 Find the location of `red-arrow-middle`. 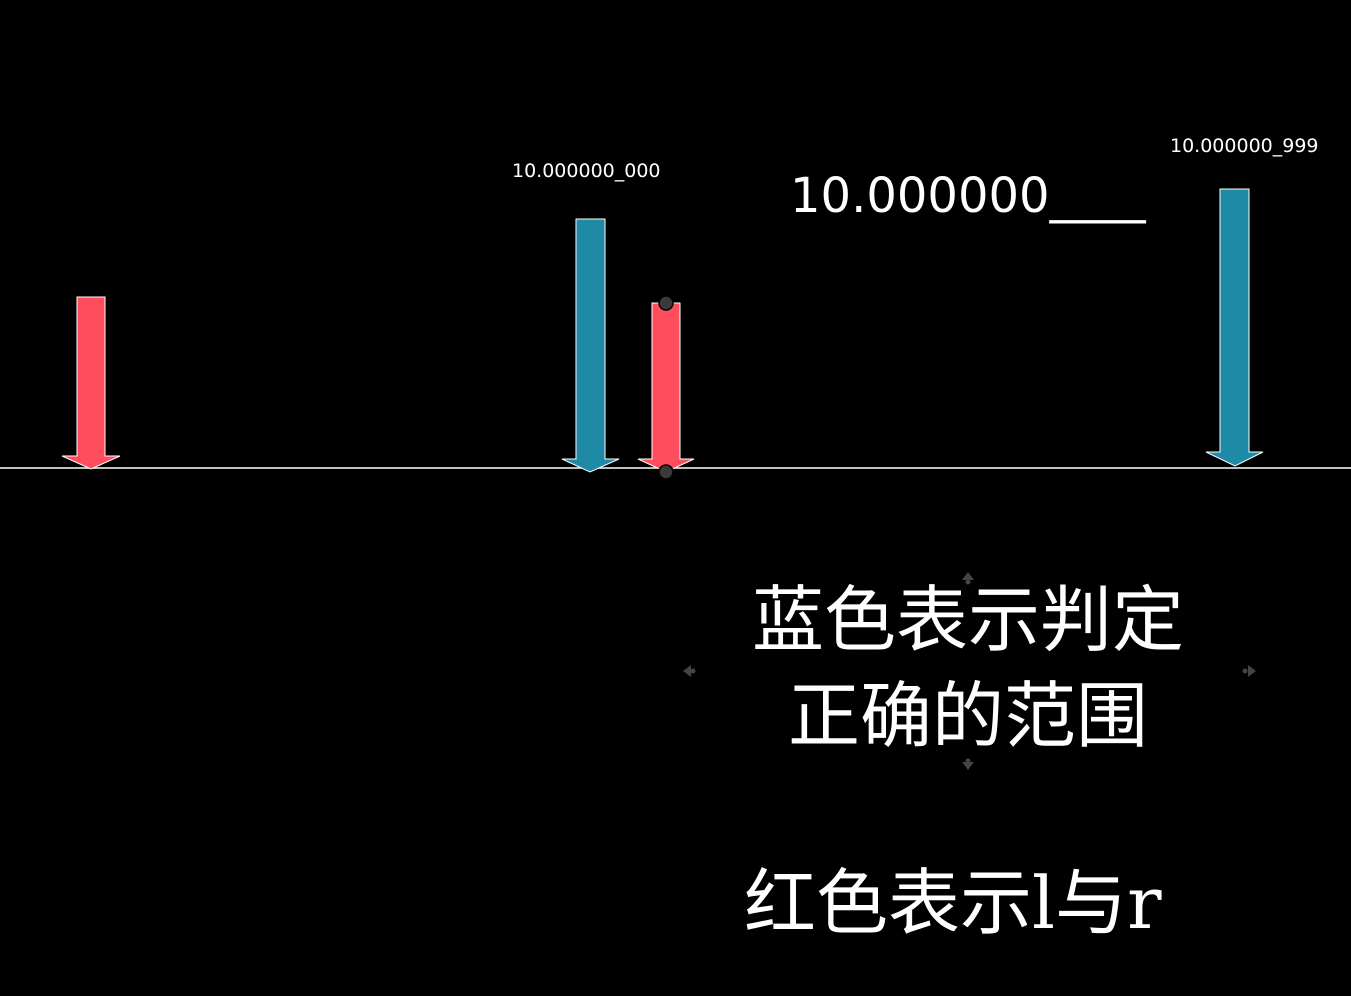

red-arrow-middle is located at coordinates (666, 387).